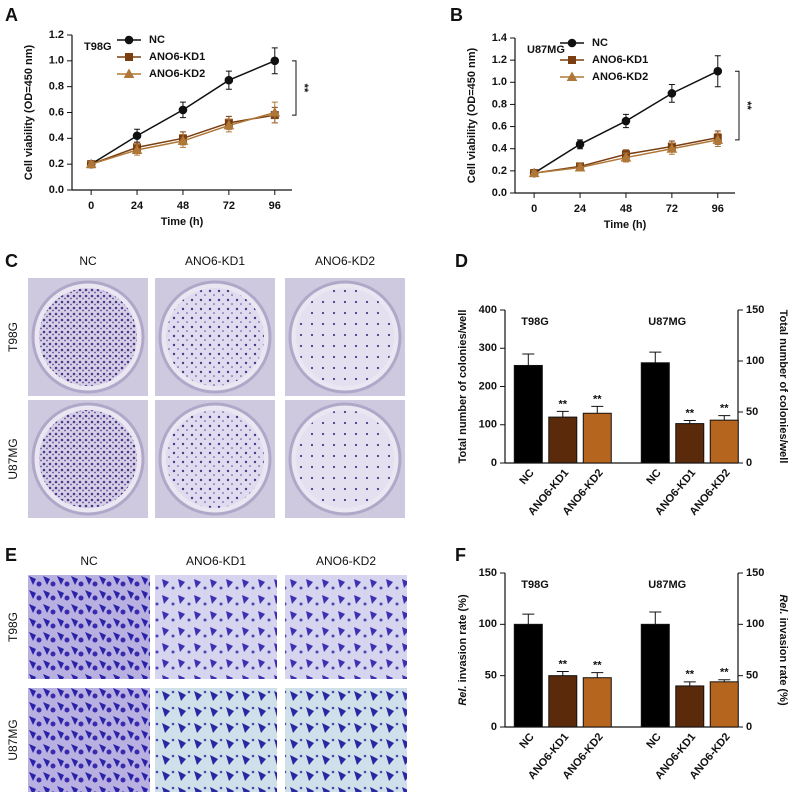 The height and width of the screenshot is (797, 797). Describe the element at coordinates (499, 60) in the screenshot. I see `tick-label: 1.2` at that location.